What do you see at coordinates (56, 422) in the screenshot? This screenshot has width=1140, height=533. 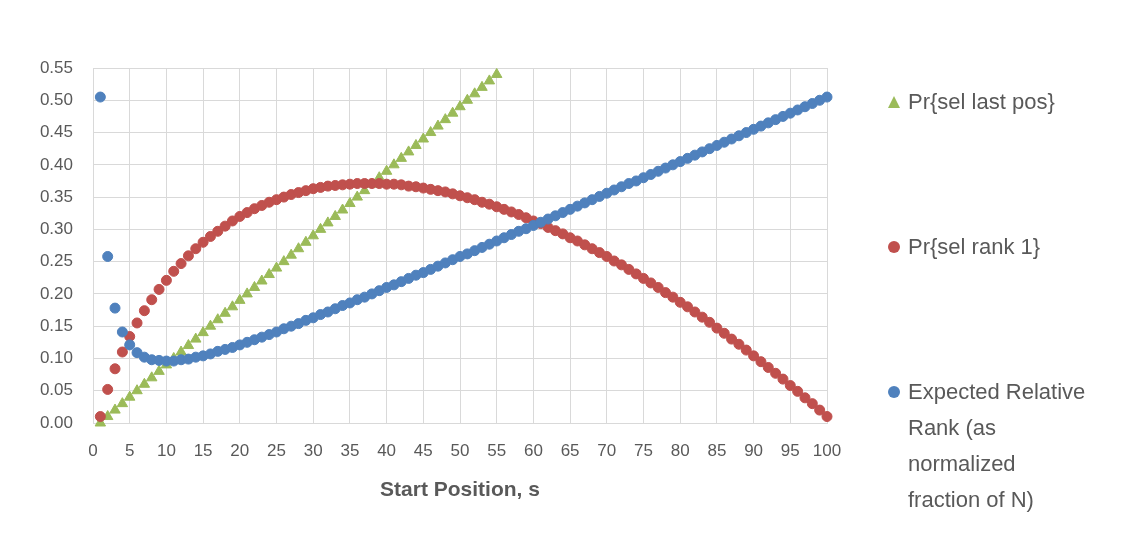 I see `y-tick-label: 0.00` at bounding box center [56, 422].